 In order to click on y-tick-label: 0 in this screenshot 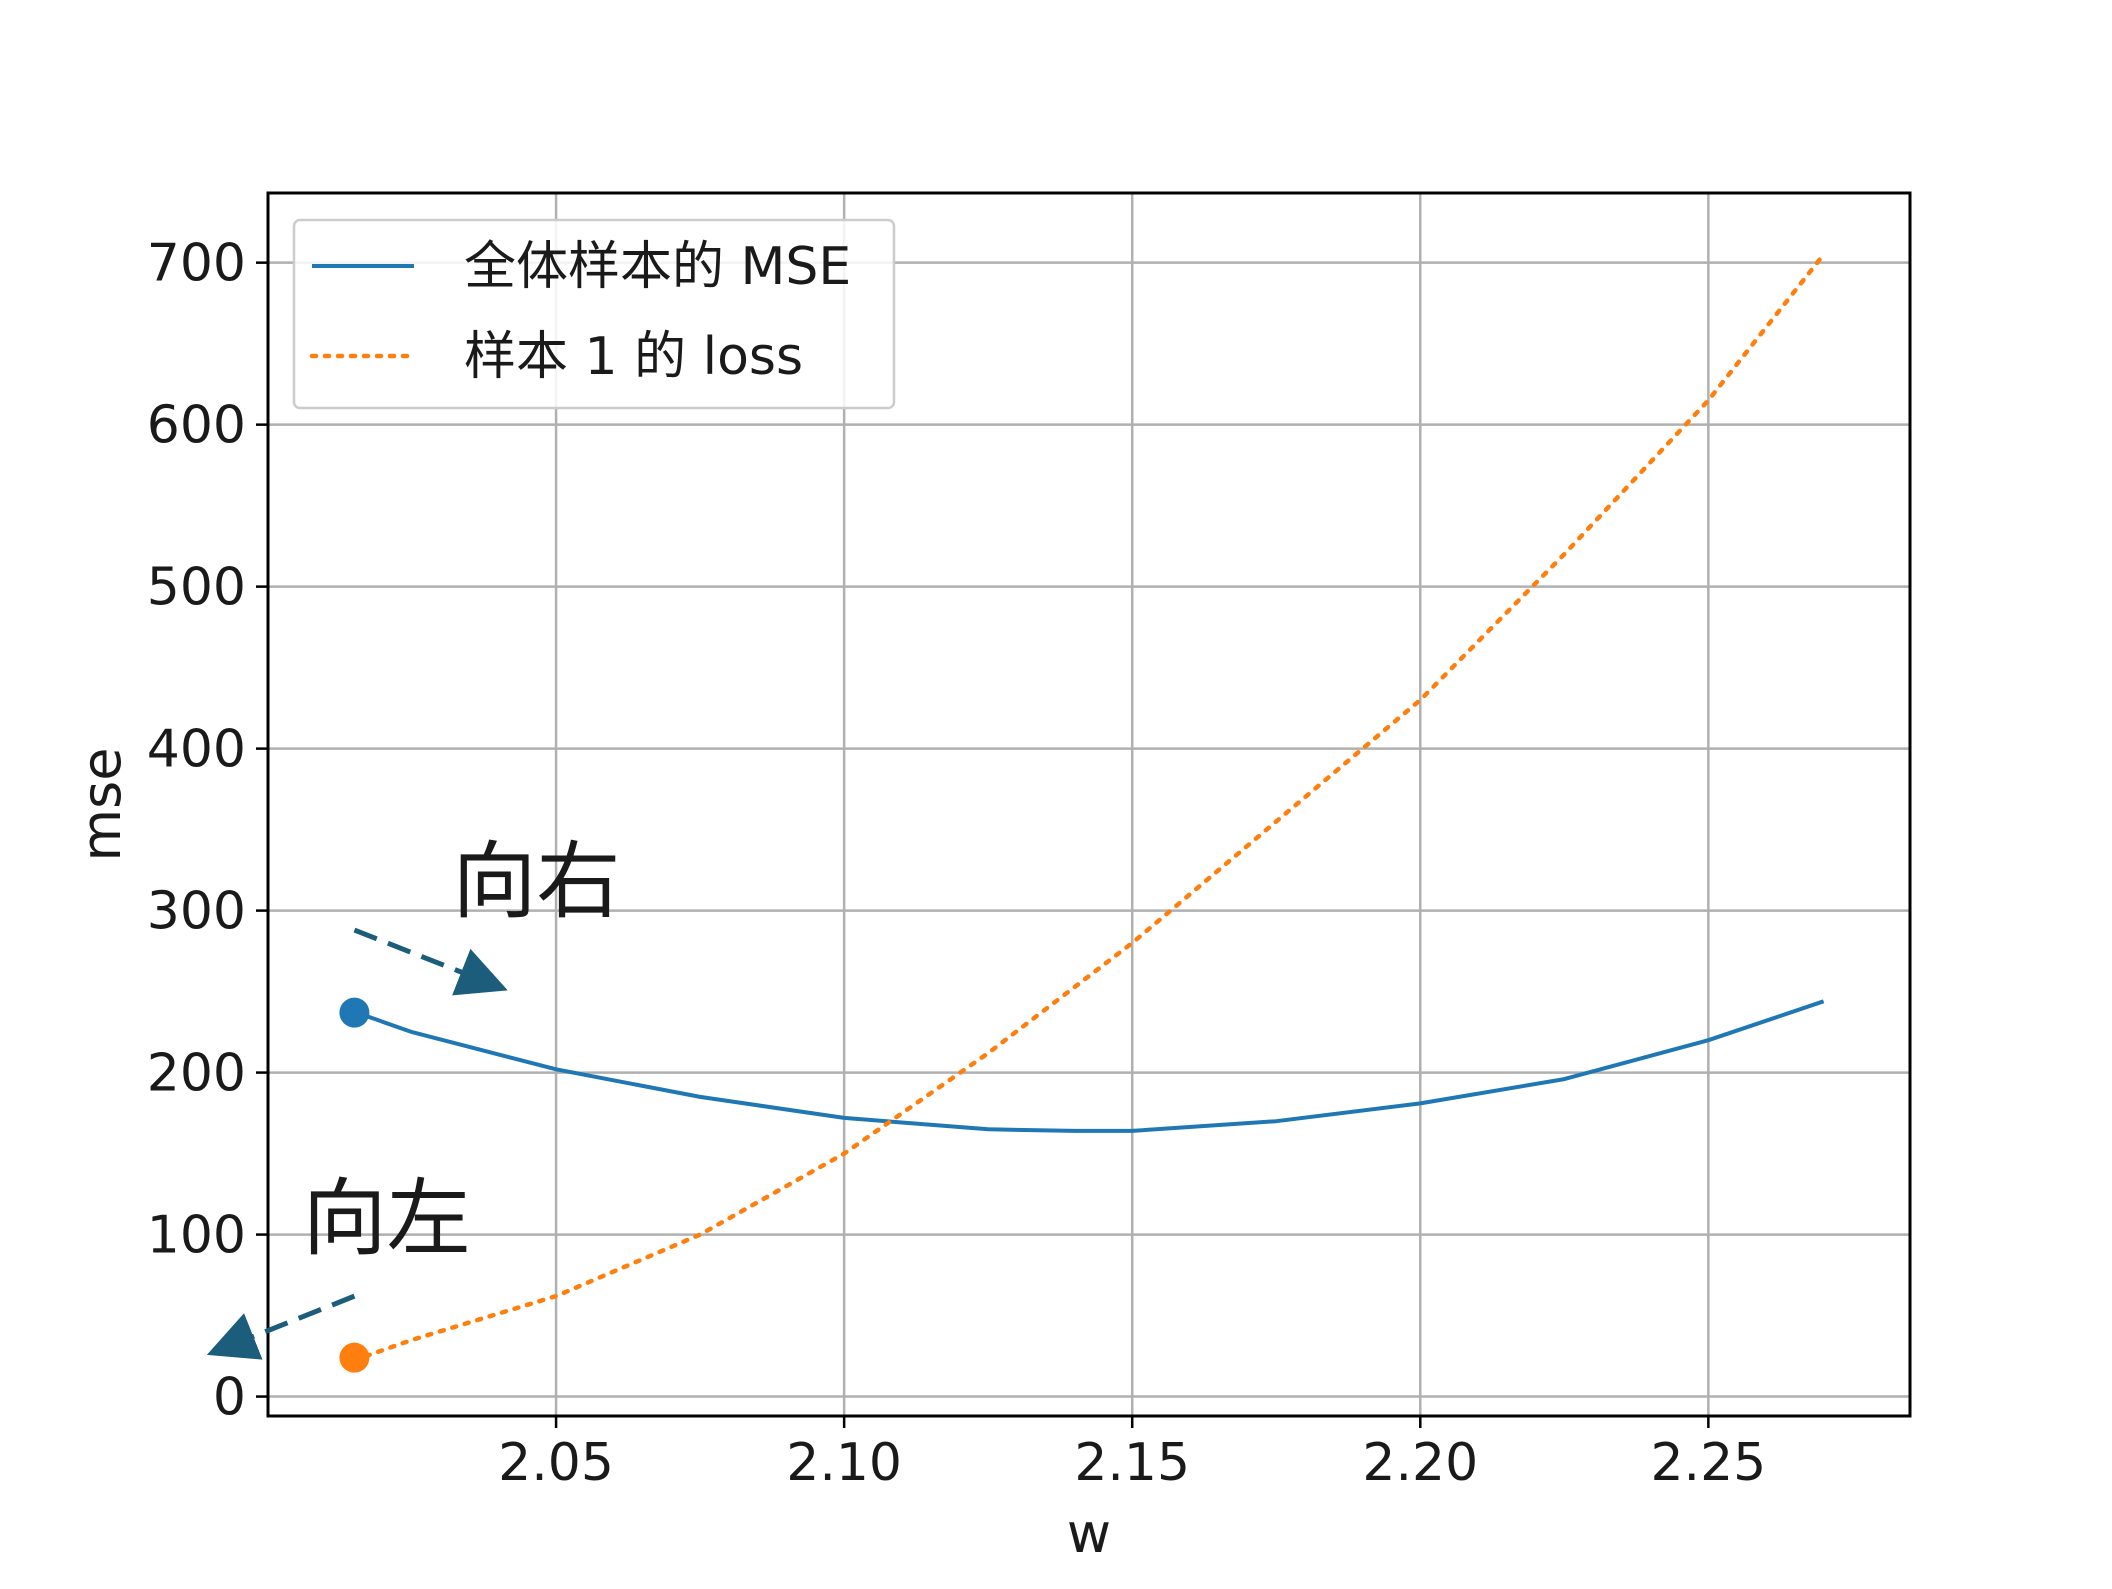, I will do `click(229, 1398)`.